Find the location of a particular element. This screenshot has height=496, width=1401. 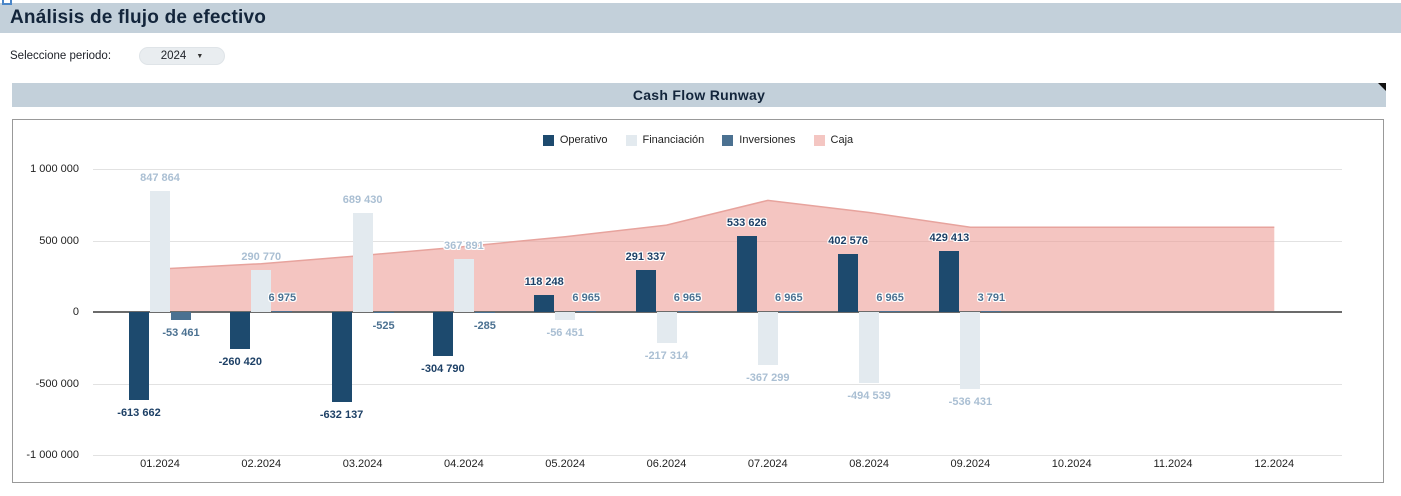

bar-operativo-09.2024 is located at coordinates (949, 281).